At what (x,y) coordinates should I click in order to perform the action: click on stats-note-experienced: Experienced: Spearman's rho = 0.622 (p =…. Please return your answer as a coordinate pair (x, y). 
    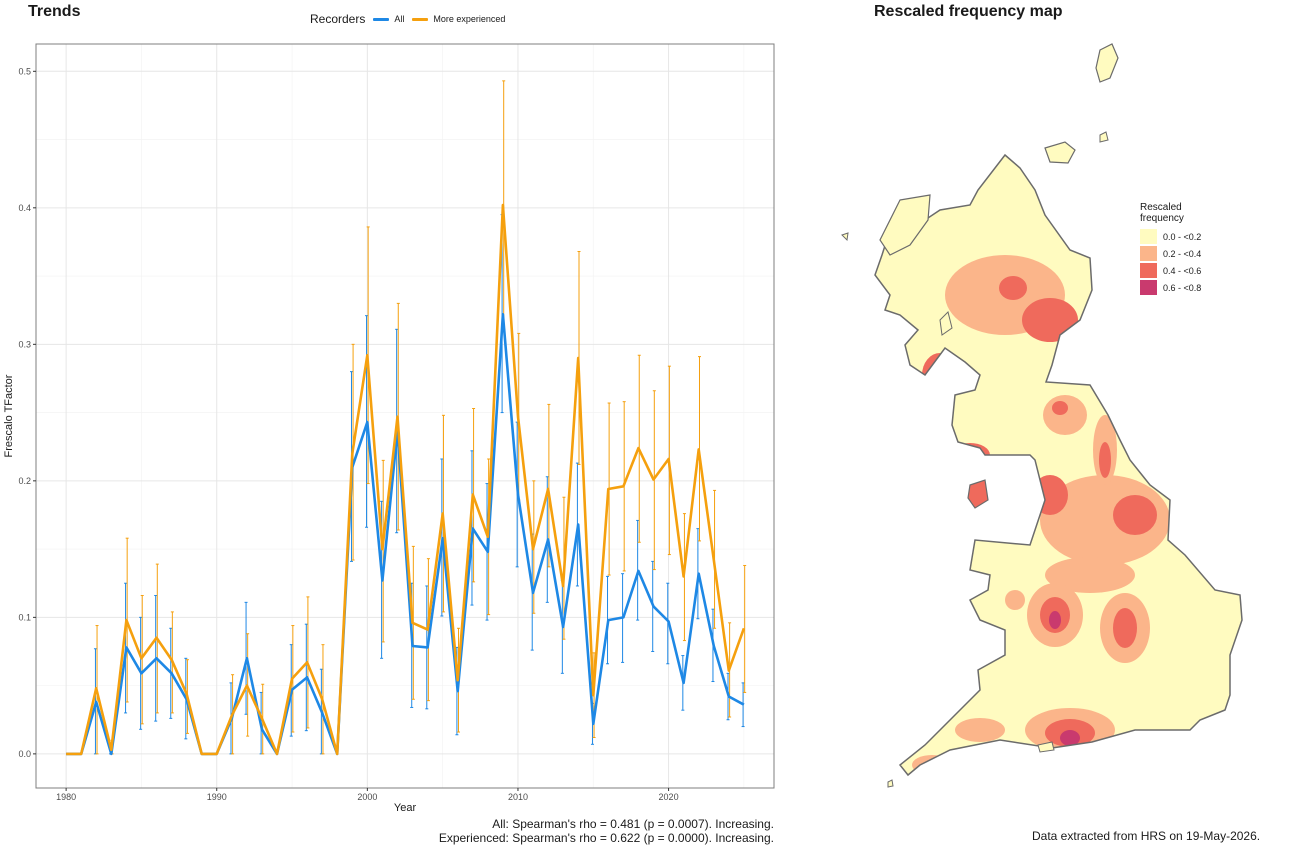
    Looking at the image, I should click on (606, 838).